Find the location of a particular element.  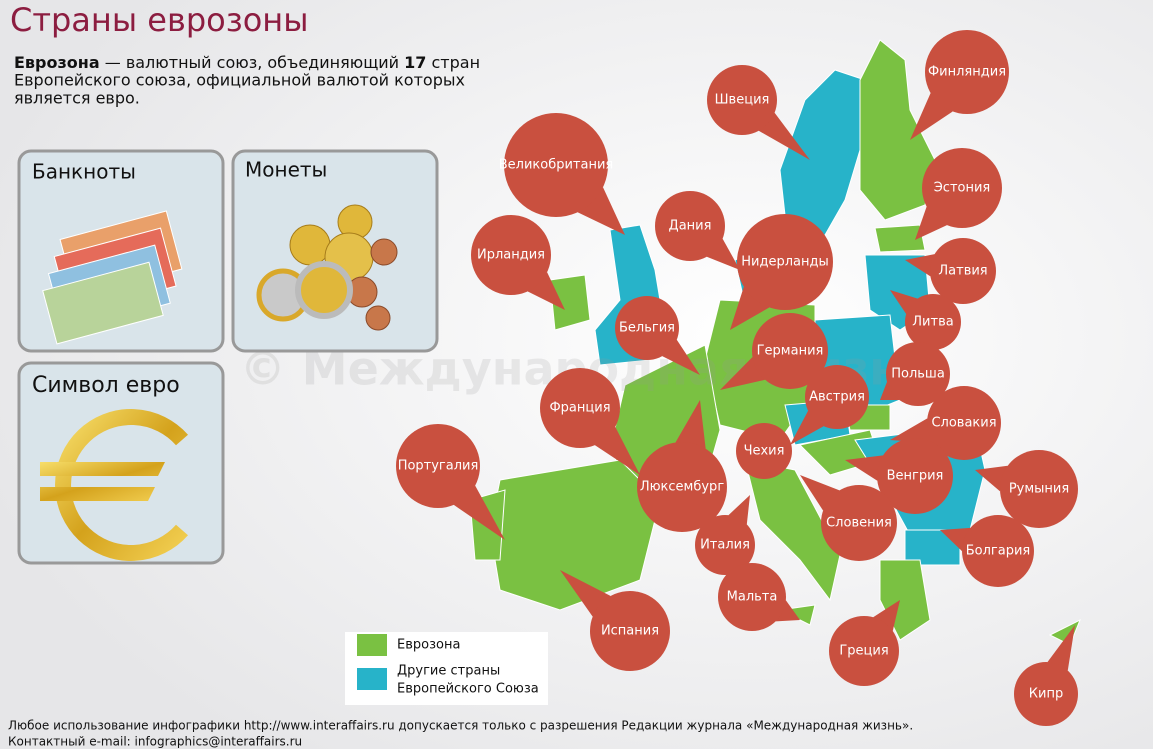

panel-symbol: Символ евро is located at coordinates (121, 463).